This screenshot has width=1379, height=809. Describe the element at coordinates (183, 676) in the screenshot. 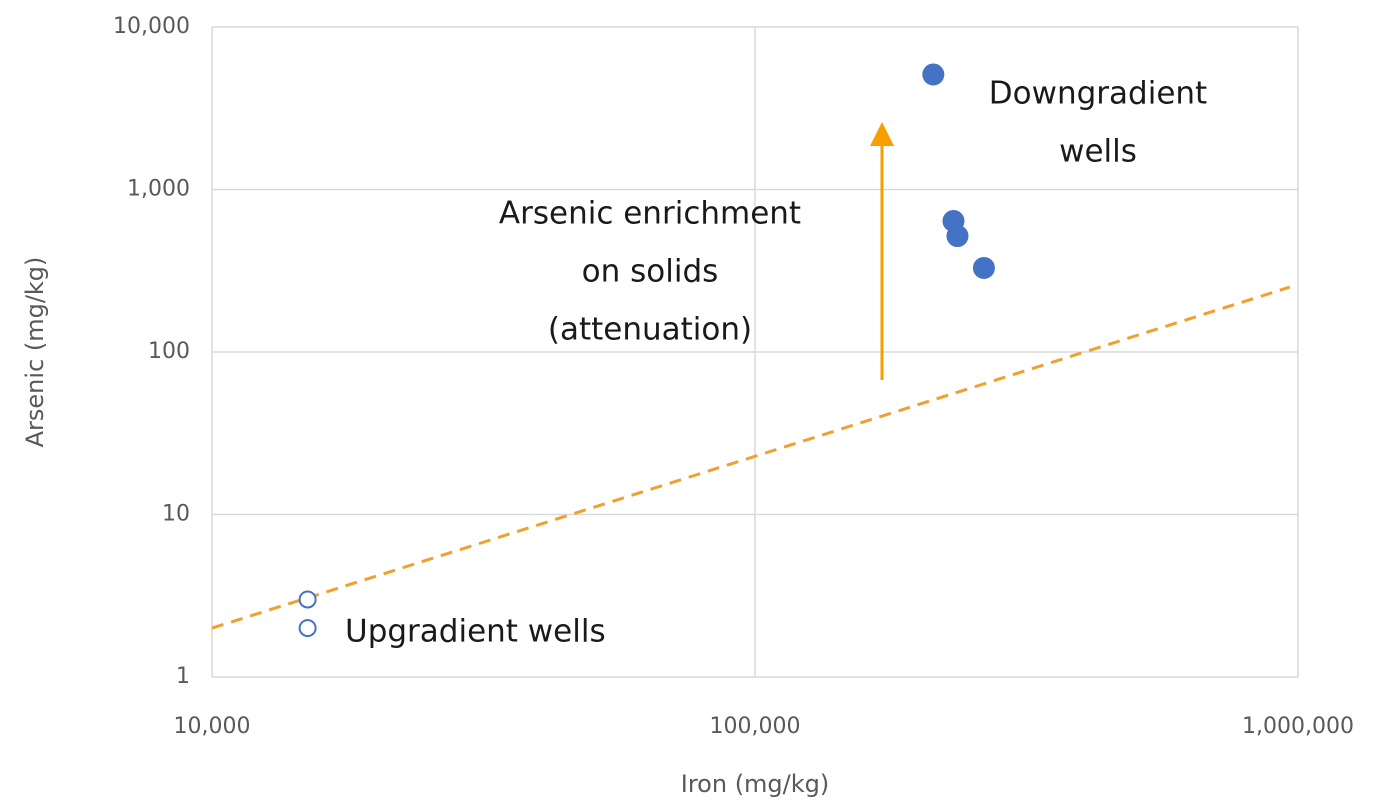

I see `y-tick-label: 1` at that location.